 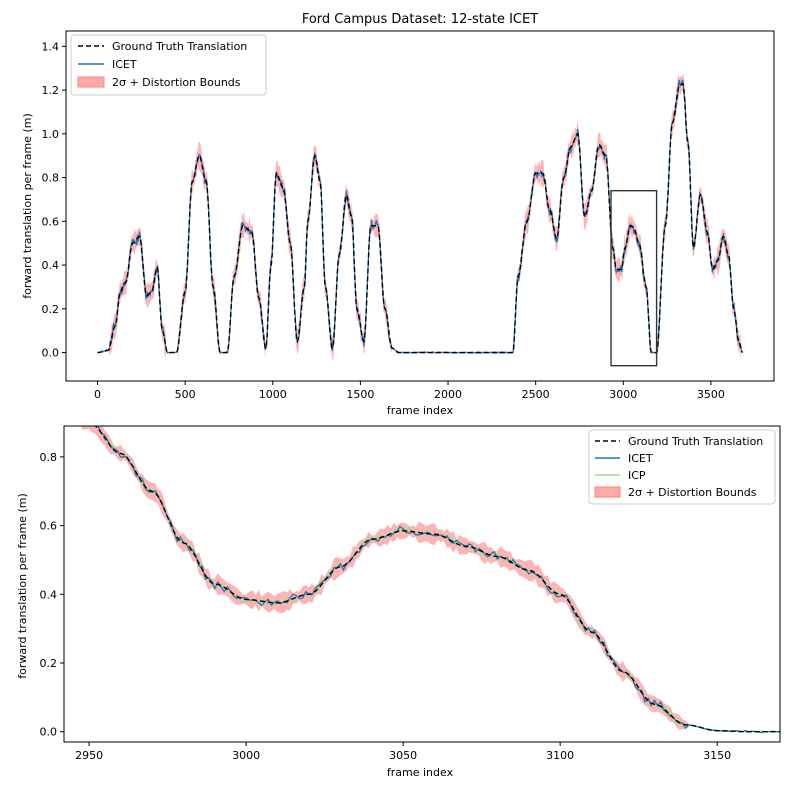 I want to click on y-tick-label: 1.0, so click(x=51, y=134).